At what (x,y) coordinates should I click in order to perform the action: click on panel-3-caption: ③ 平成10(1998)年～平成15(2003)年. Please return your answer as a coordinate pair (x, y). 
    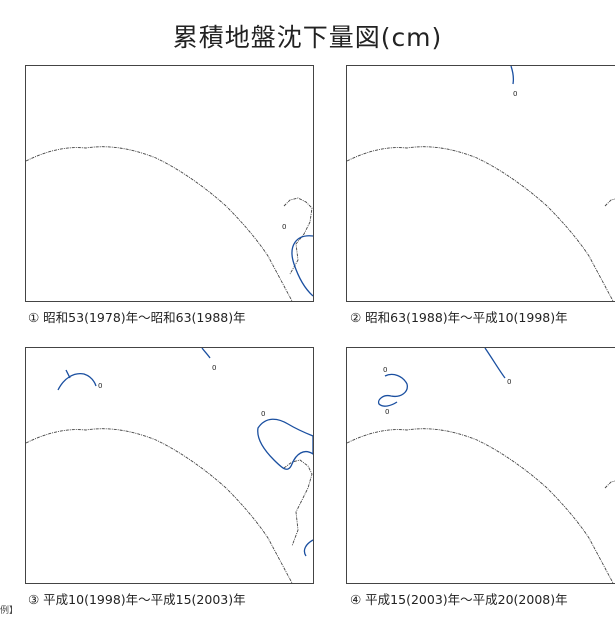
    Looking at the image, I should click on (137, 599).